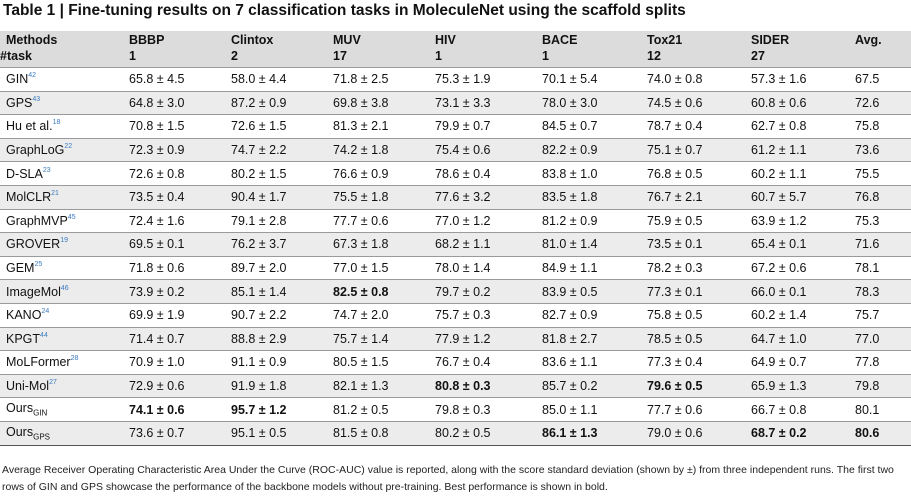 The image size is (911, 497). I want to click on score-cell: 82.1 ± 1.3, so click(384, 385).